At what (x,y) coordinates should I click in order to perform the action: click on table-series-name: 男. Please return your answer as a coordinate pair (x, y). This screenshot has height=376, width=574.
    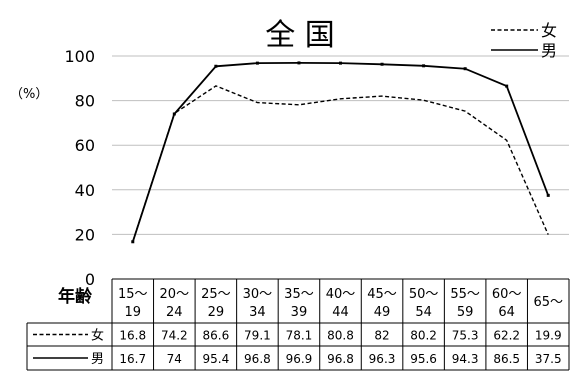
    Looking at the image, I should click on (97, 359).